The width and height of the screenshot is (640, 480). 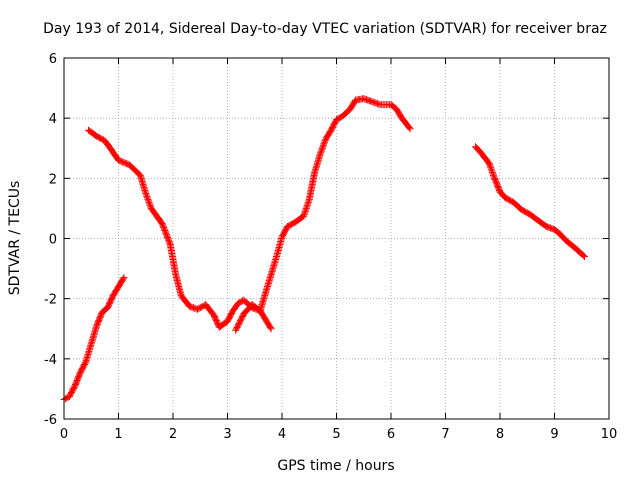 What do you see at coordinates (391, 434) in the screenshot?
I see `x-tick-label: 6` at bounding box center [391, 434].